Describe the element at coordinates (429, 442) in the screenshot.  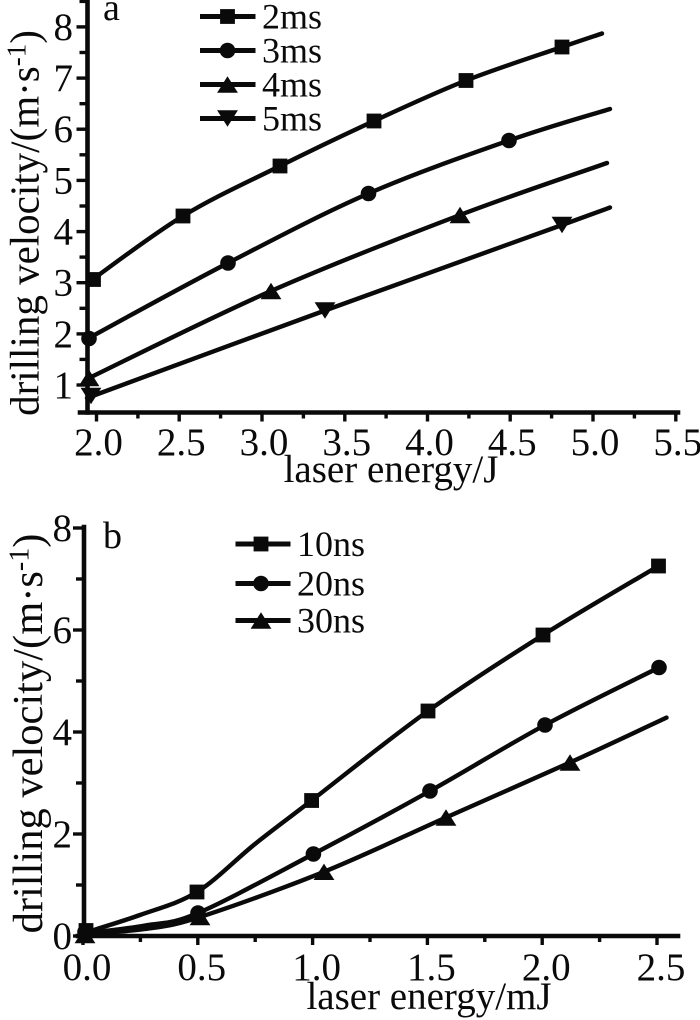
I see `svg-text: 4.0` at that location.